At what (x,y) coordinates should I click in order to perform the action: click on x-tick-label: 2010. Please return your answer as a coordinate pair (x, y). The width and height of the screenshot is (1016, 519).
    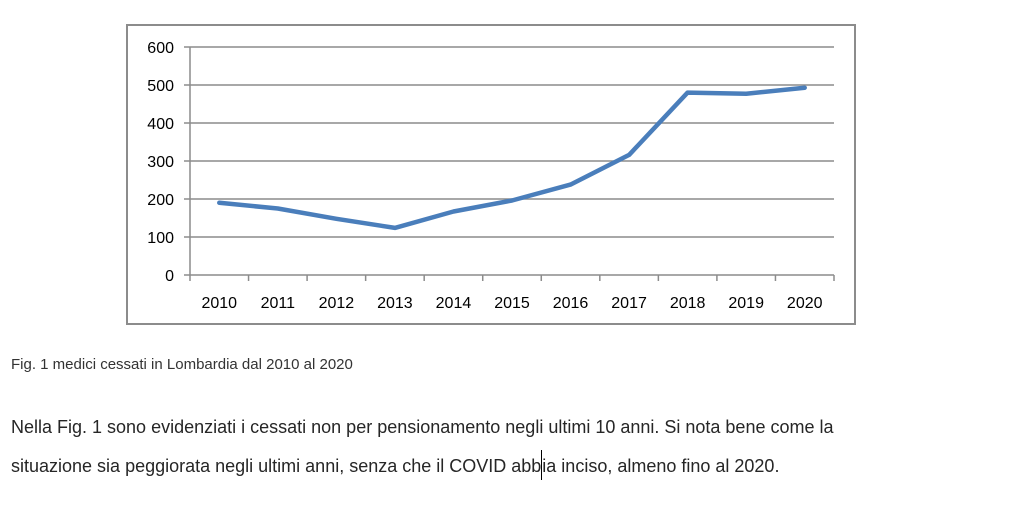
    Looking at the image, I should click on (219, 303).